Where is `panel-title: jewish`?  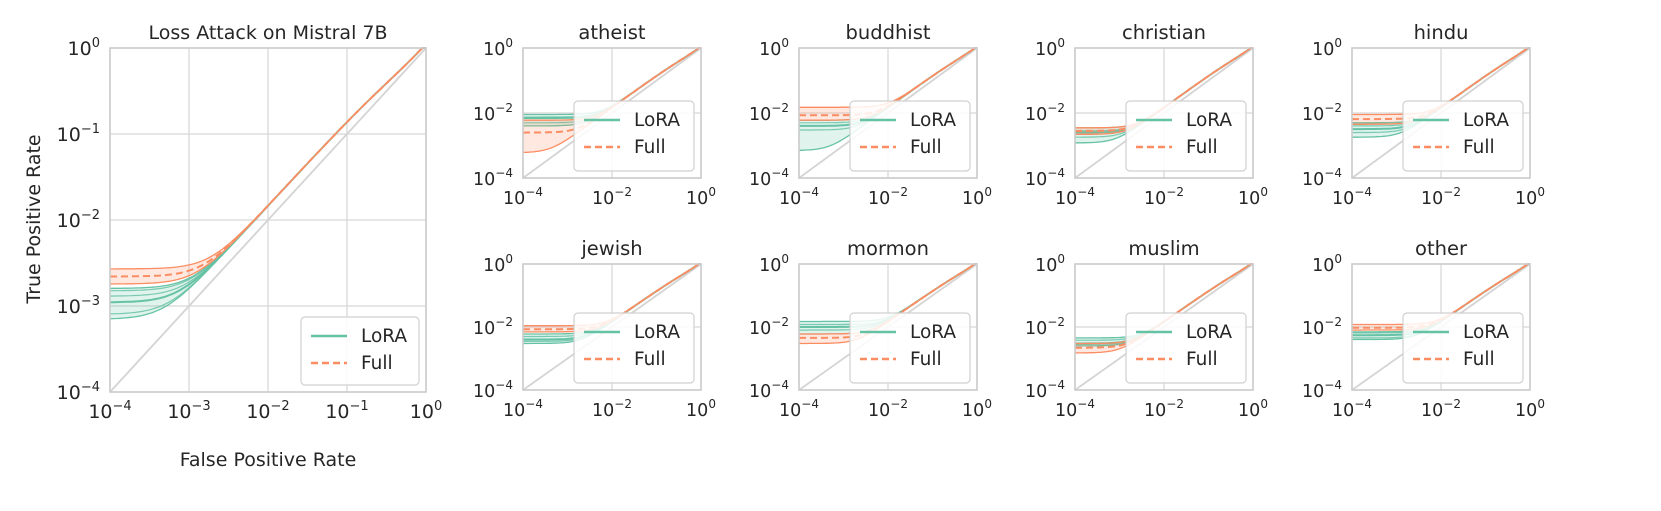
panel-title: jewish is located at coordinates (611, 248).